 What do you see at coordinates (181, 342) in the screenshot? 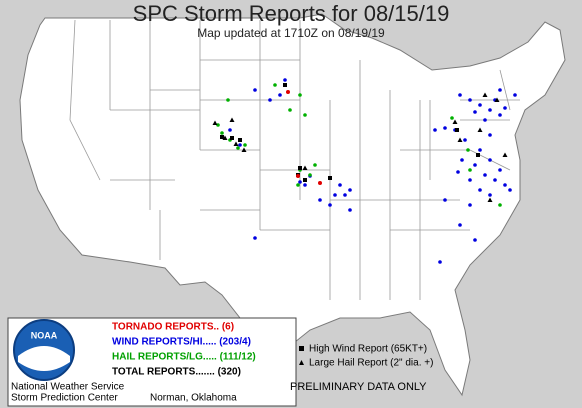
I see `wind-legend: WIND REPORTS/HI..... (203/4)` at bounding box center [181, 342].